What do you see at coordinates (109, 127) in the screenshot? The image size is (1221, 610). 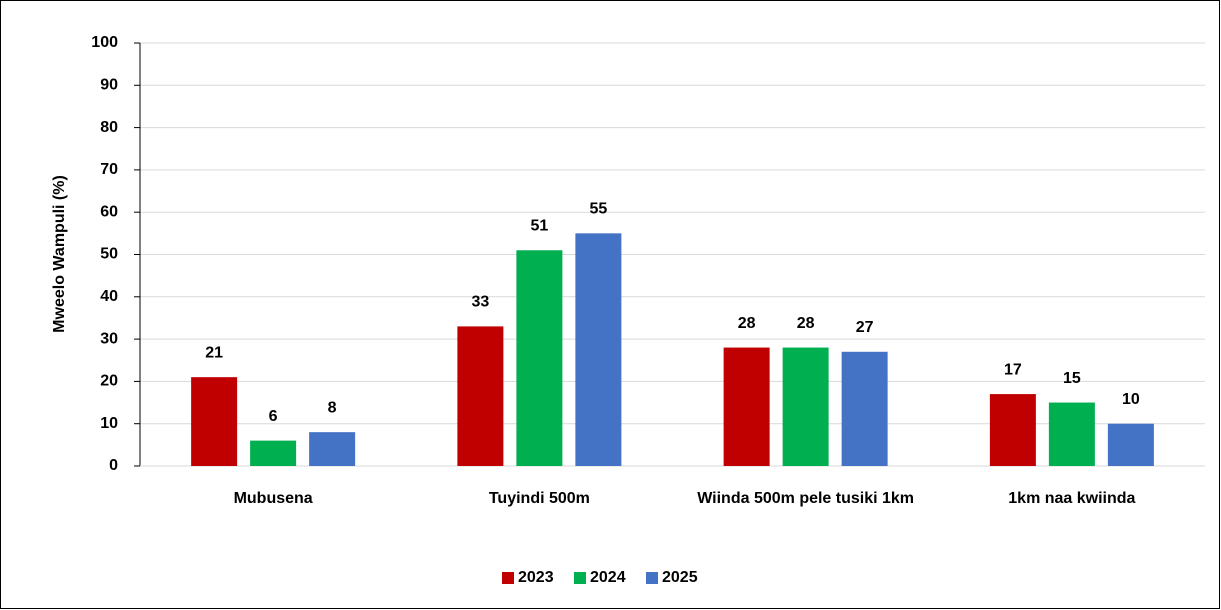 I see `y-tick-label: 80` at bounding box center [109, 127].